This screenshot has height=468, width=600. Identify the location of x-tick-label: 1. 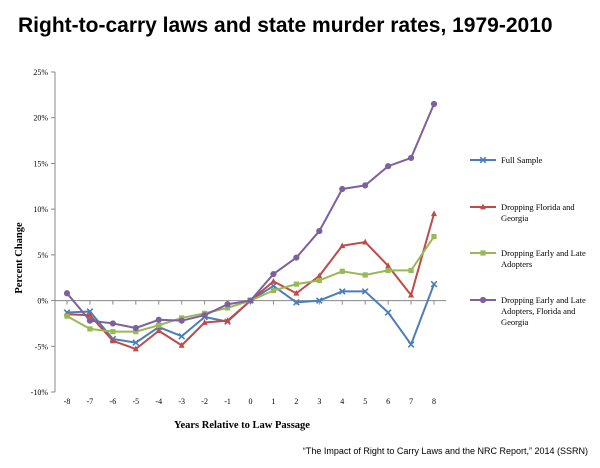
(273, 401).